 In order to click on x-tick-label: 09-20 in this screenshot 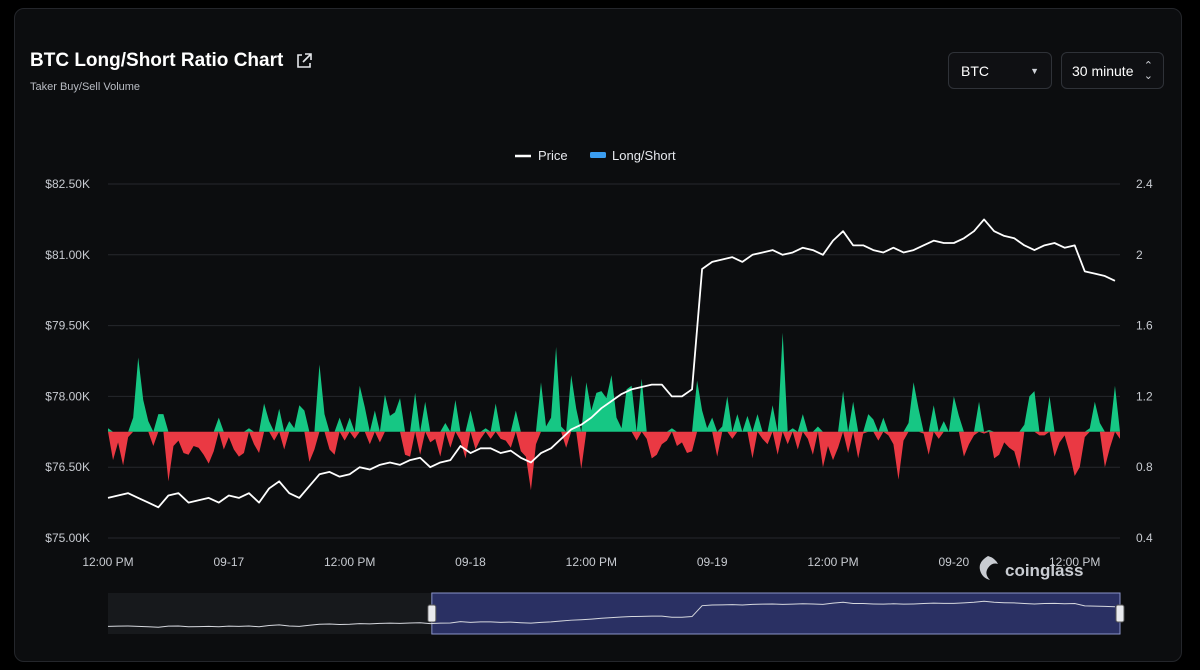, I will do `click(953, 562)`.